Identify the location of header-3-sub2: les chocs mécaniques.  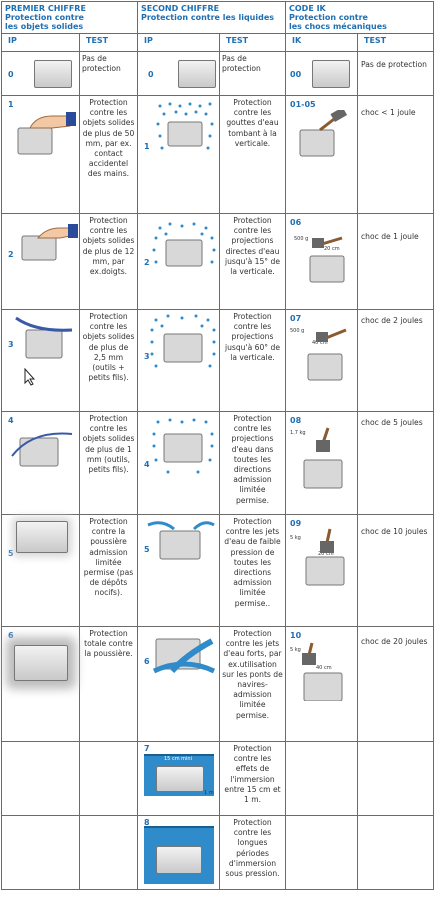
(338, 26).